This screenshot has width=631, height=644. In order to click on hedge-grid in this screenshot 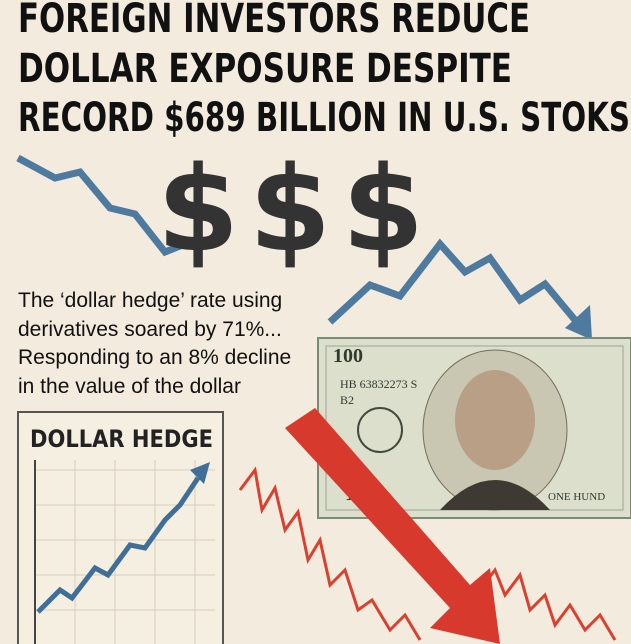, I will do `click(125, 552)`.